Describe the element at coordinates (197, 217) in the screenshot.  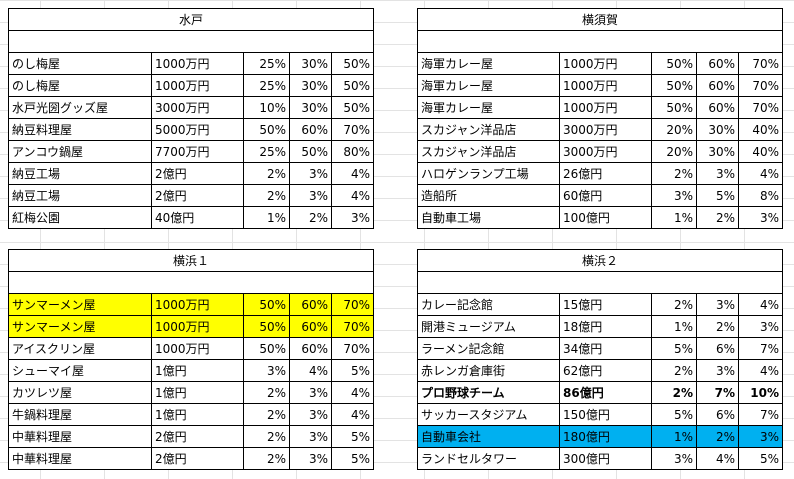
I see `cost-cell: 40億円` at that location.